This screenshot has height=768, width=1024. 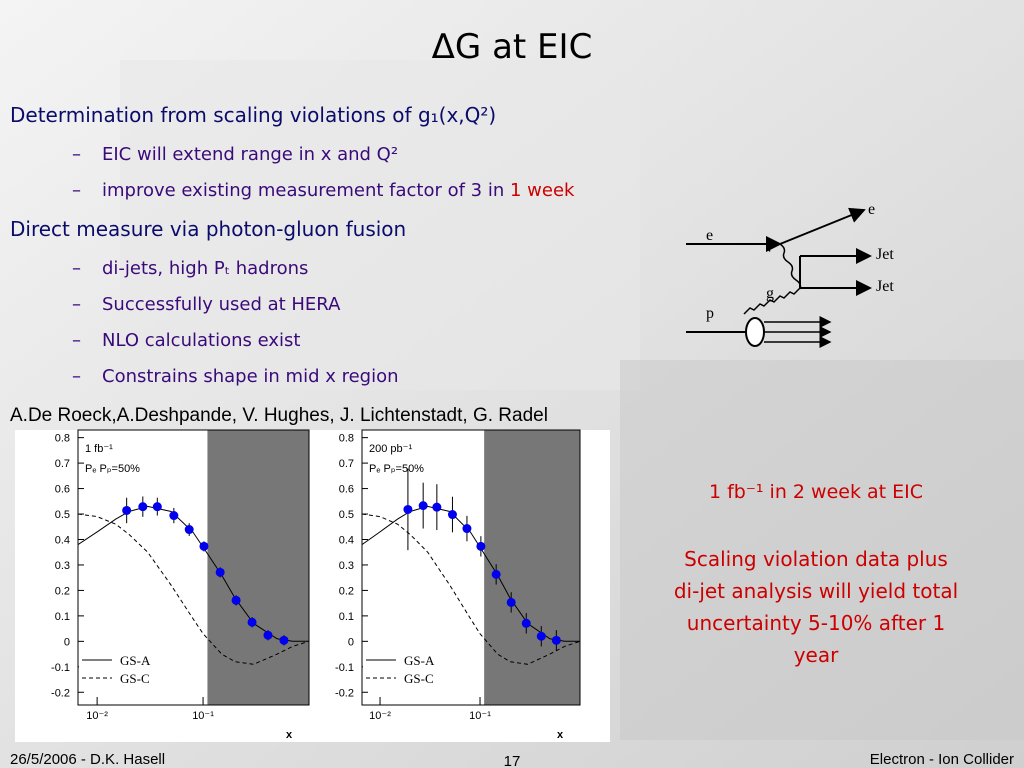 I want to click on footer-center: 17, so click(x=512, y=760).